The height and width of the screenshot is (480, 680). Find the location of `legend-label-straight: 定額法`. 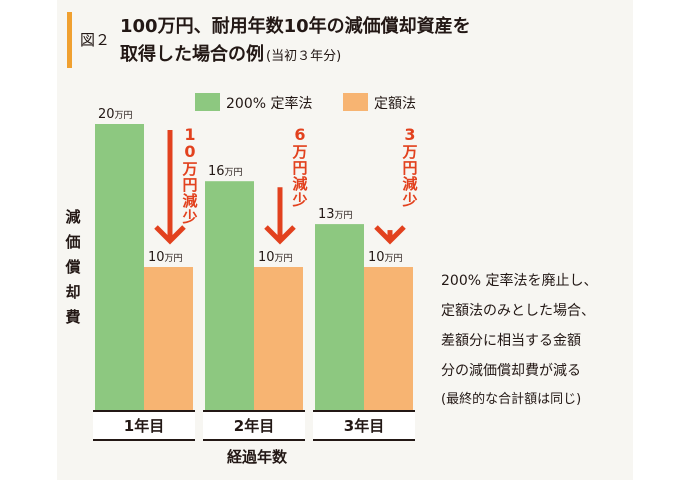

legend-label-straight: 定額法 is located at coordinates (395, 104).